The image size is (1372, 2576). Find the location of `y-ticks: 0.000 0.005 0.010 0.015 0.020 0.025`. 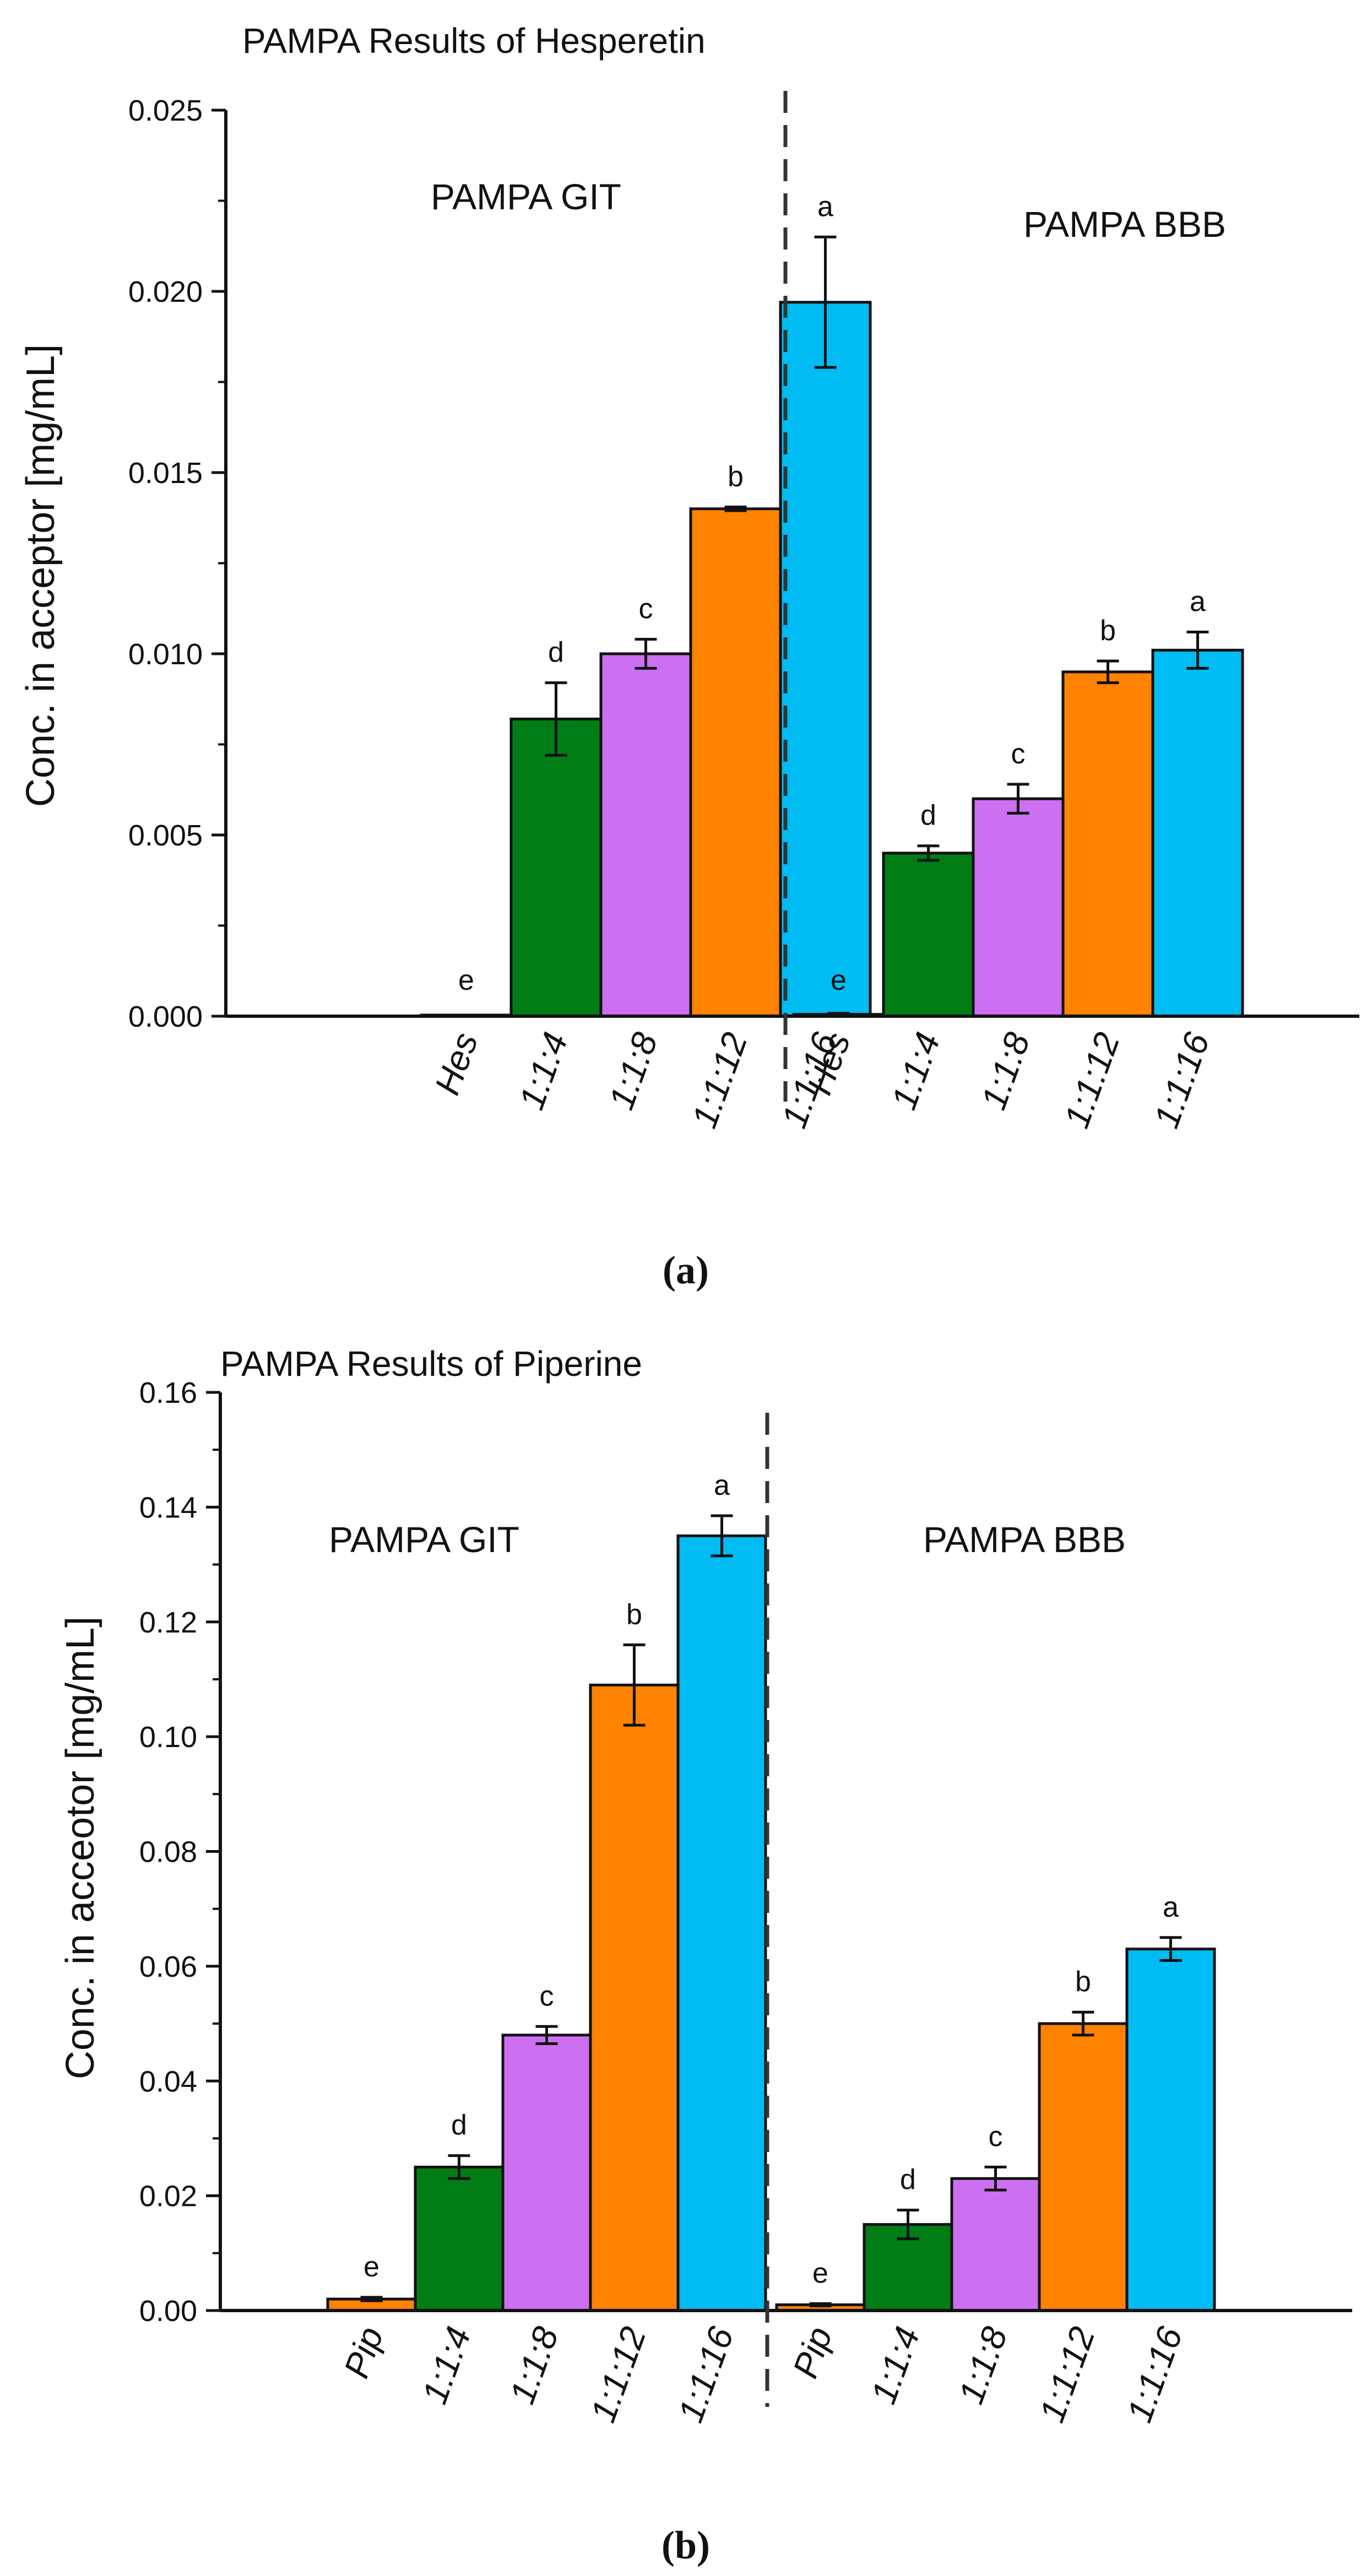

y-ticks: 0.000 0.005 0.010 0.015 0.020 0.025 is located at coordinates (177, 563).